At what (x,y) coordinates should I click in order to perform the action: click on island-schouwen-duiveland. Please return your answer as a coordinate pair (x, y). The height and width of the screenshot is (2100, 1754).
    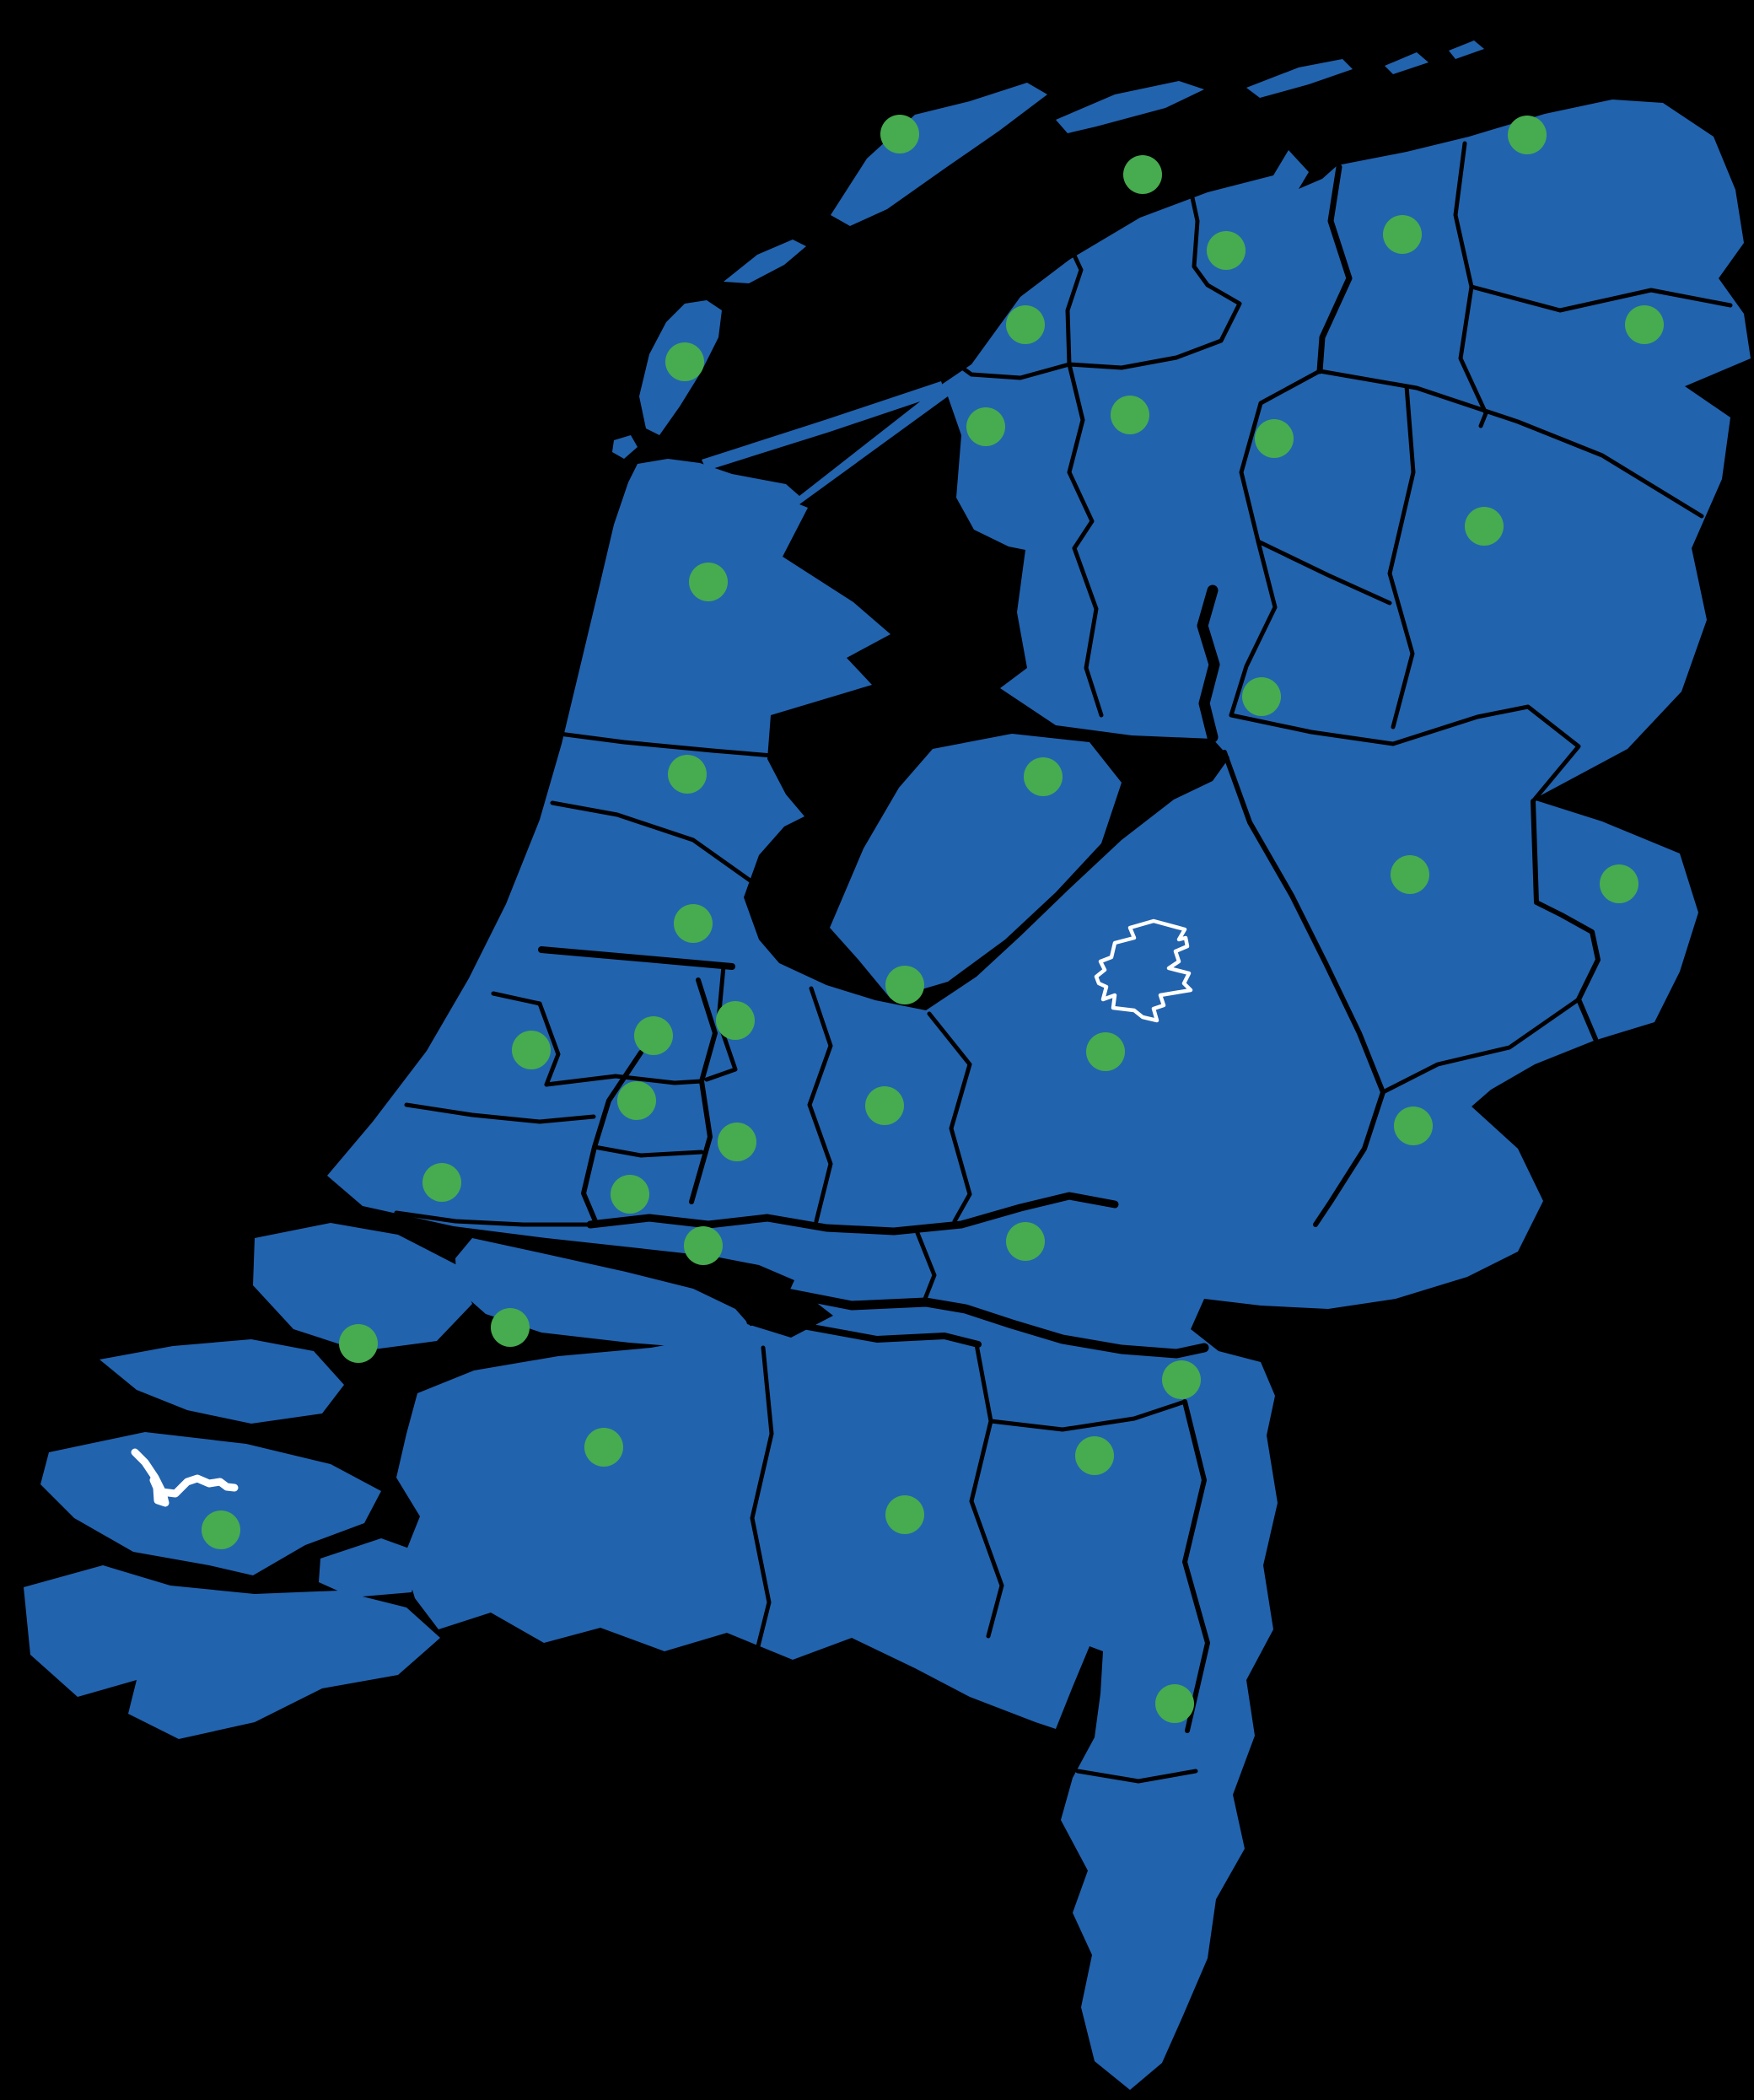
    Looking at the image, I should click on (210, 1503).